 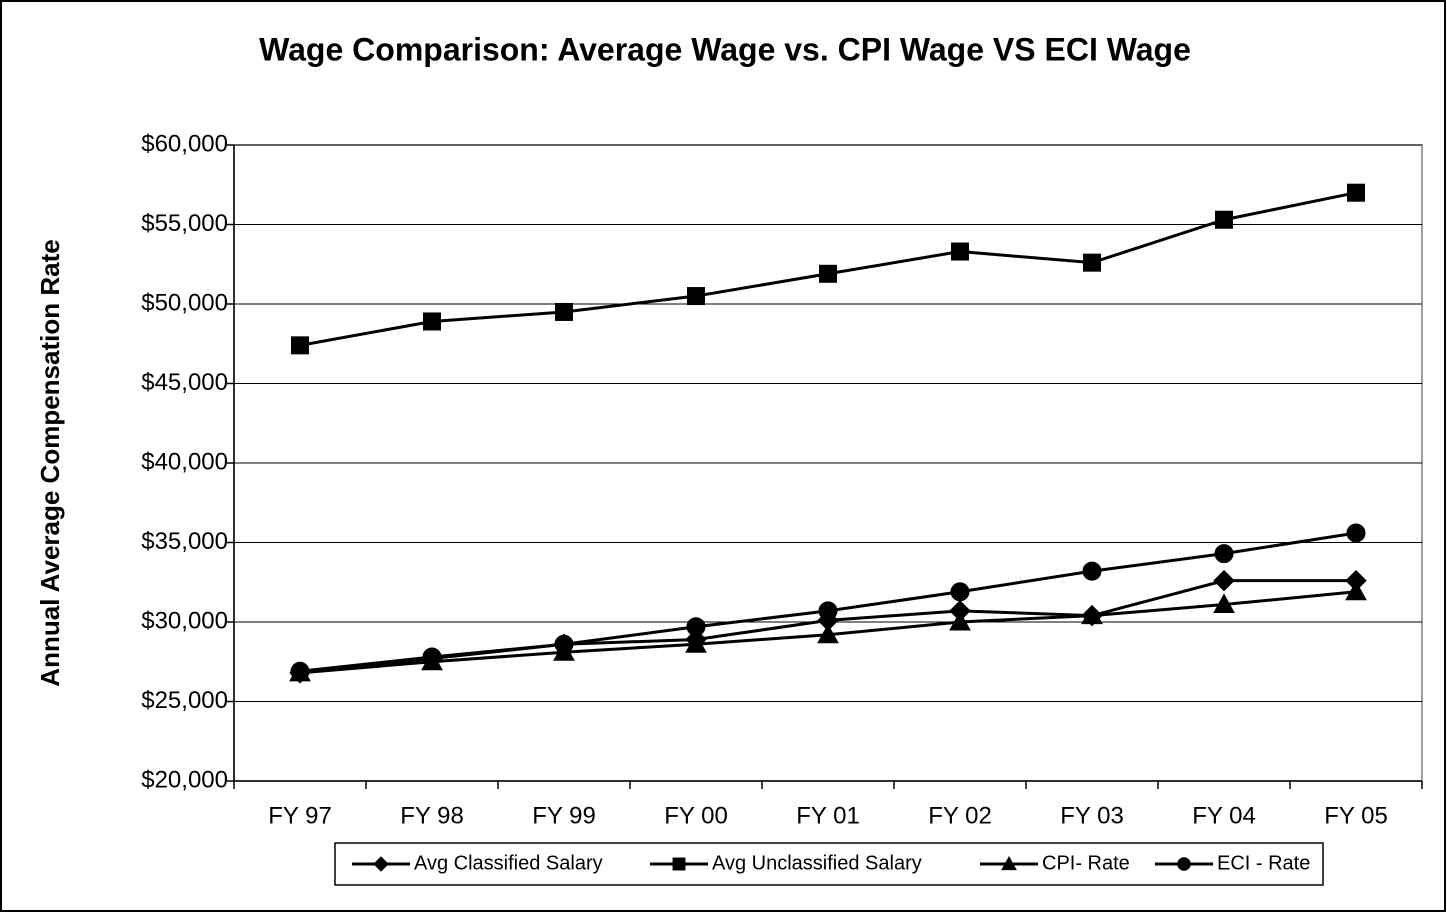 What do you see at coordinates (828, 815) in the screenshot?
I see `x-tick-label: FY 01` at bounding box center [828, 815].